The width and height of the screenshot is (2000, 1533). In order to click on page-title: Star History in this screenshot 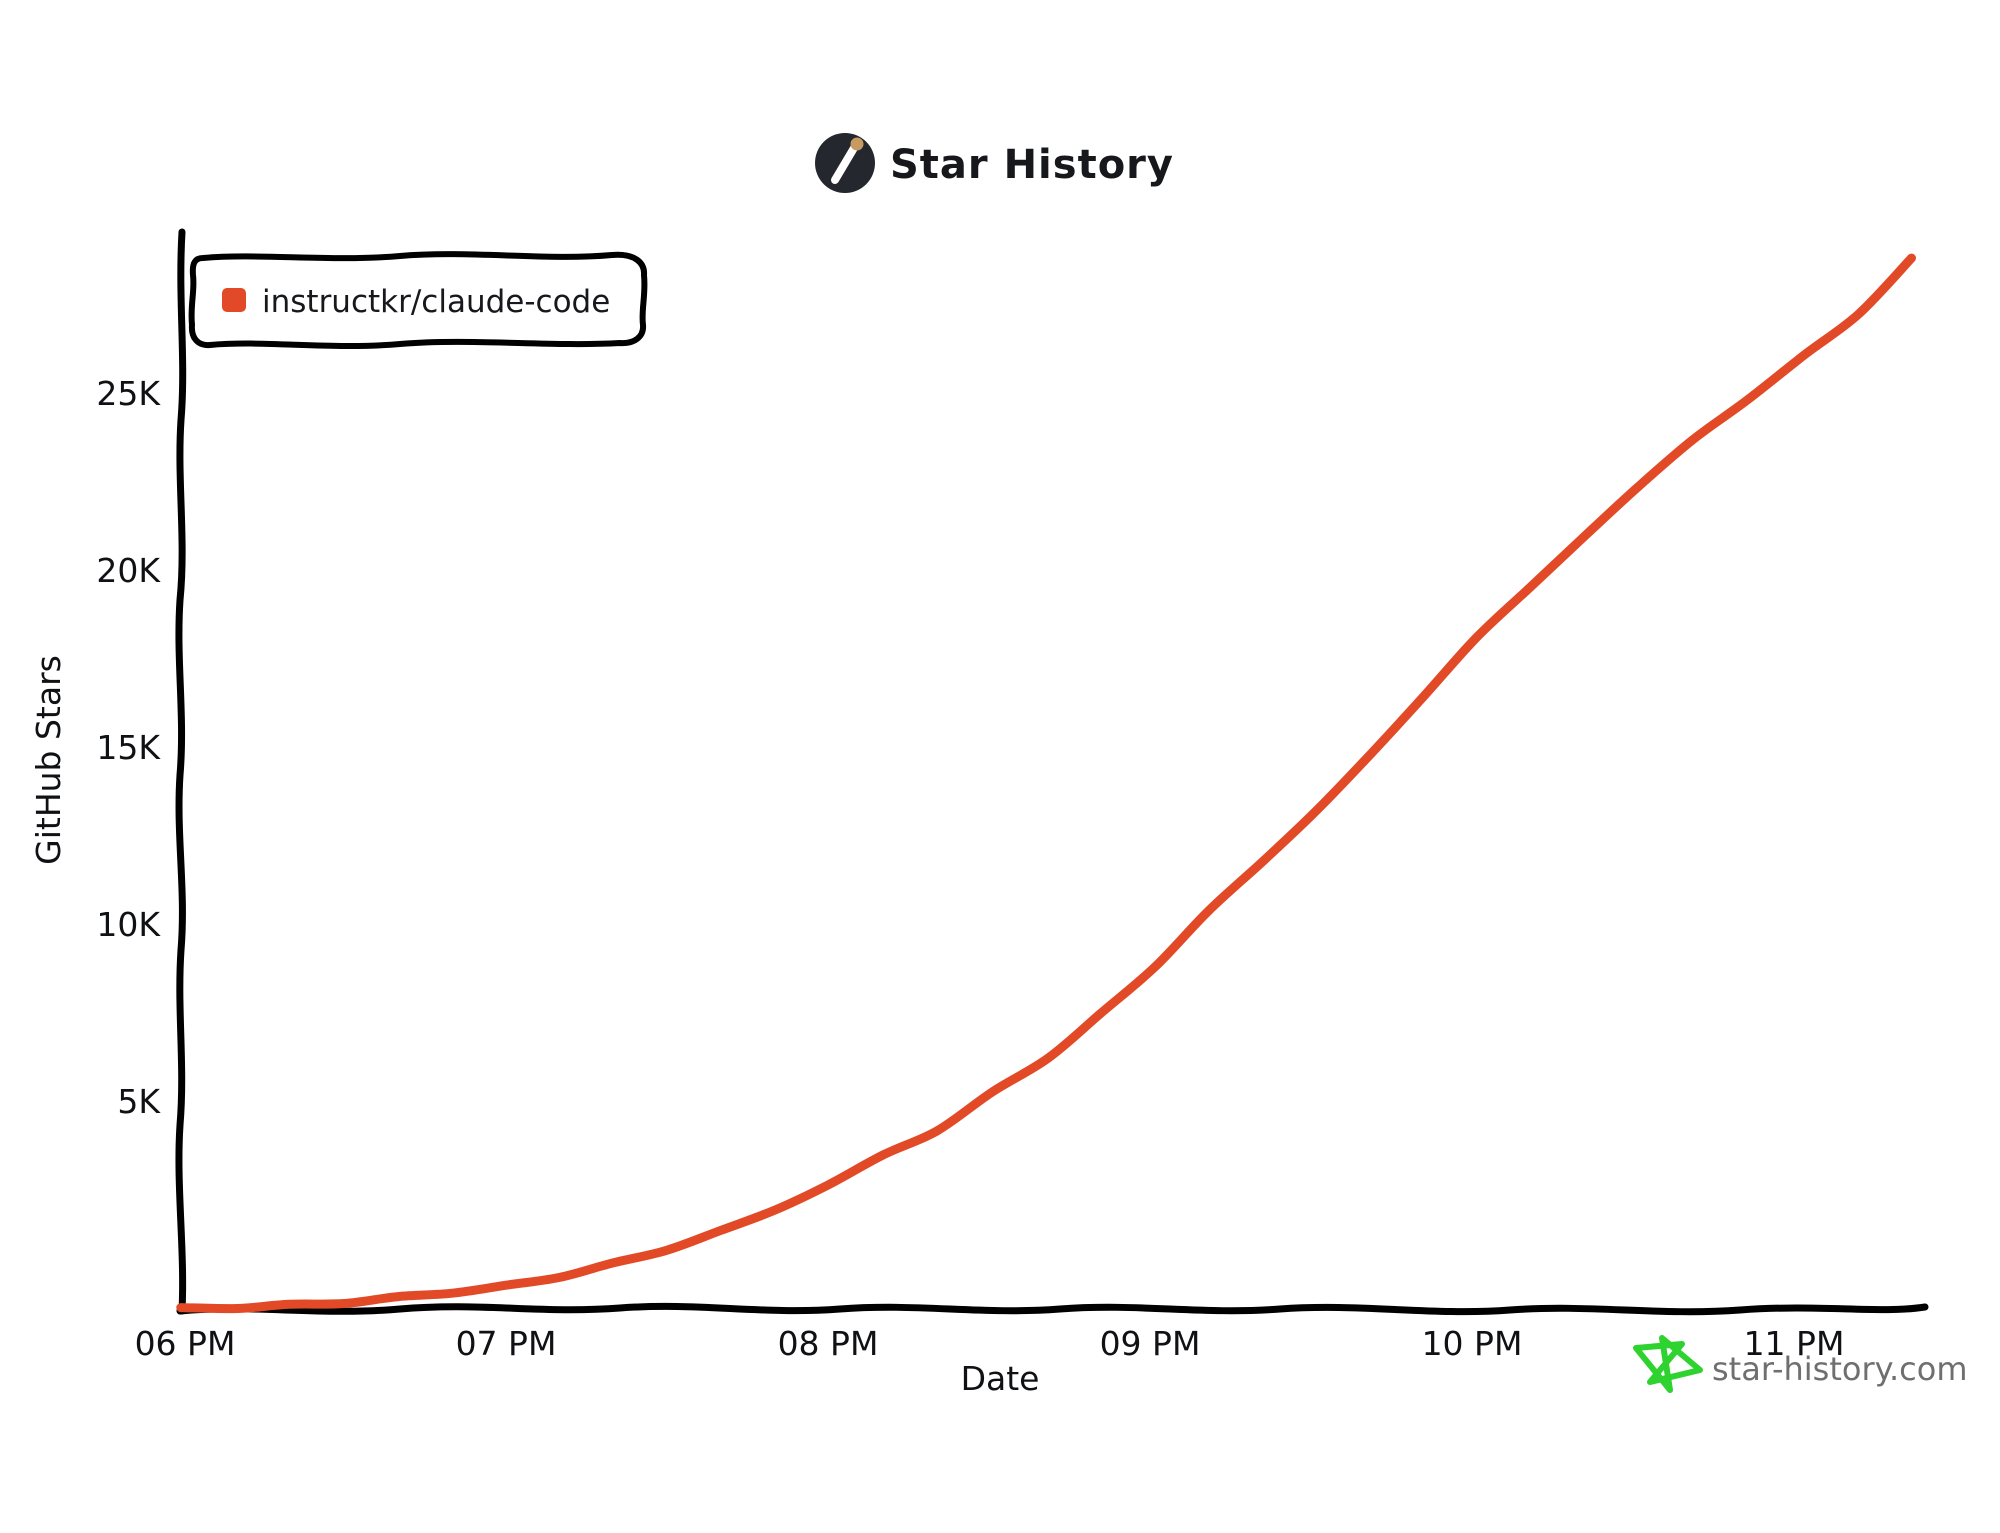, I will do `click(1032, 165)`.